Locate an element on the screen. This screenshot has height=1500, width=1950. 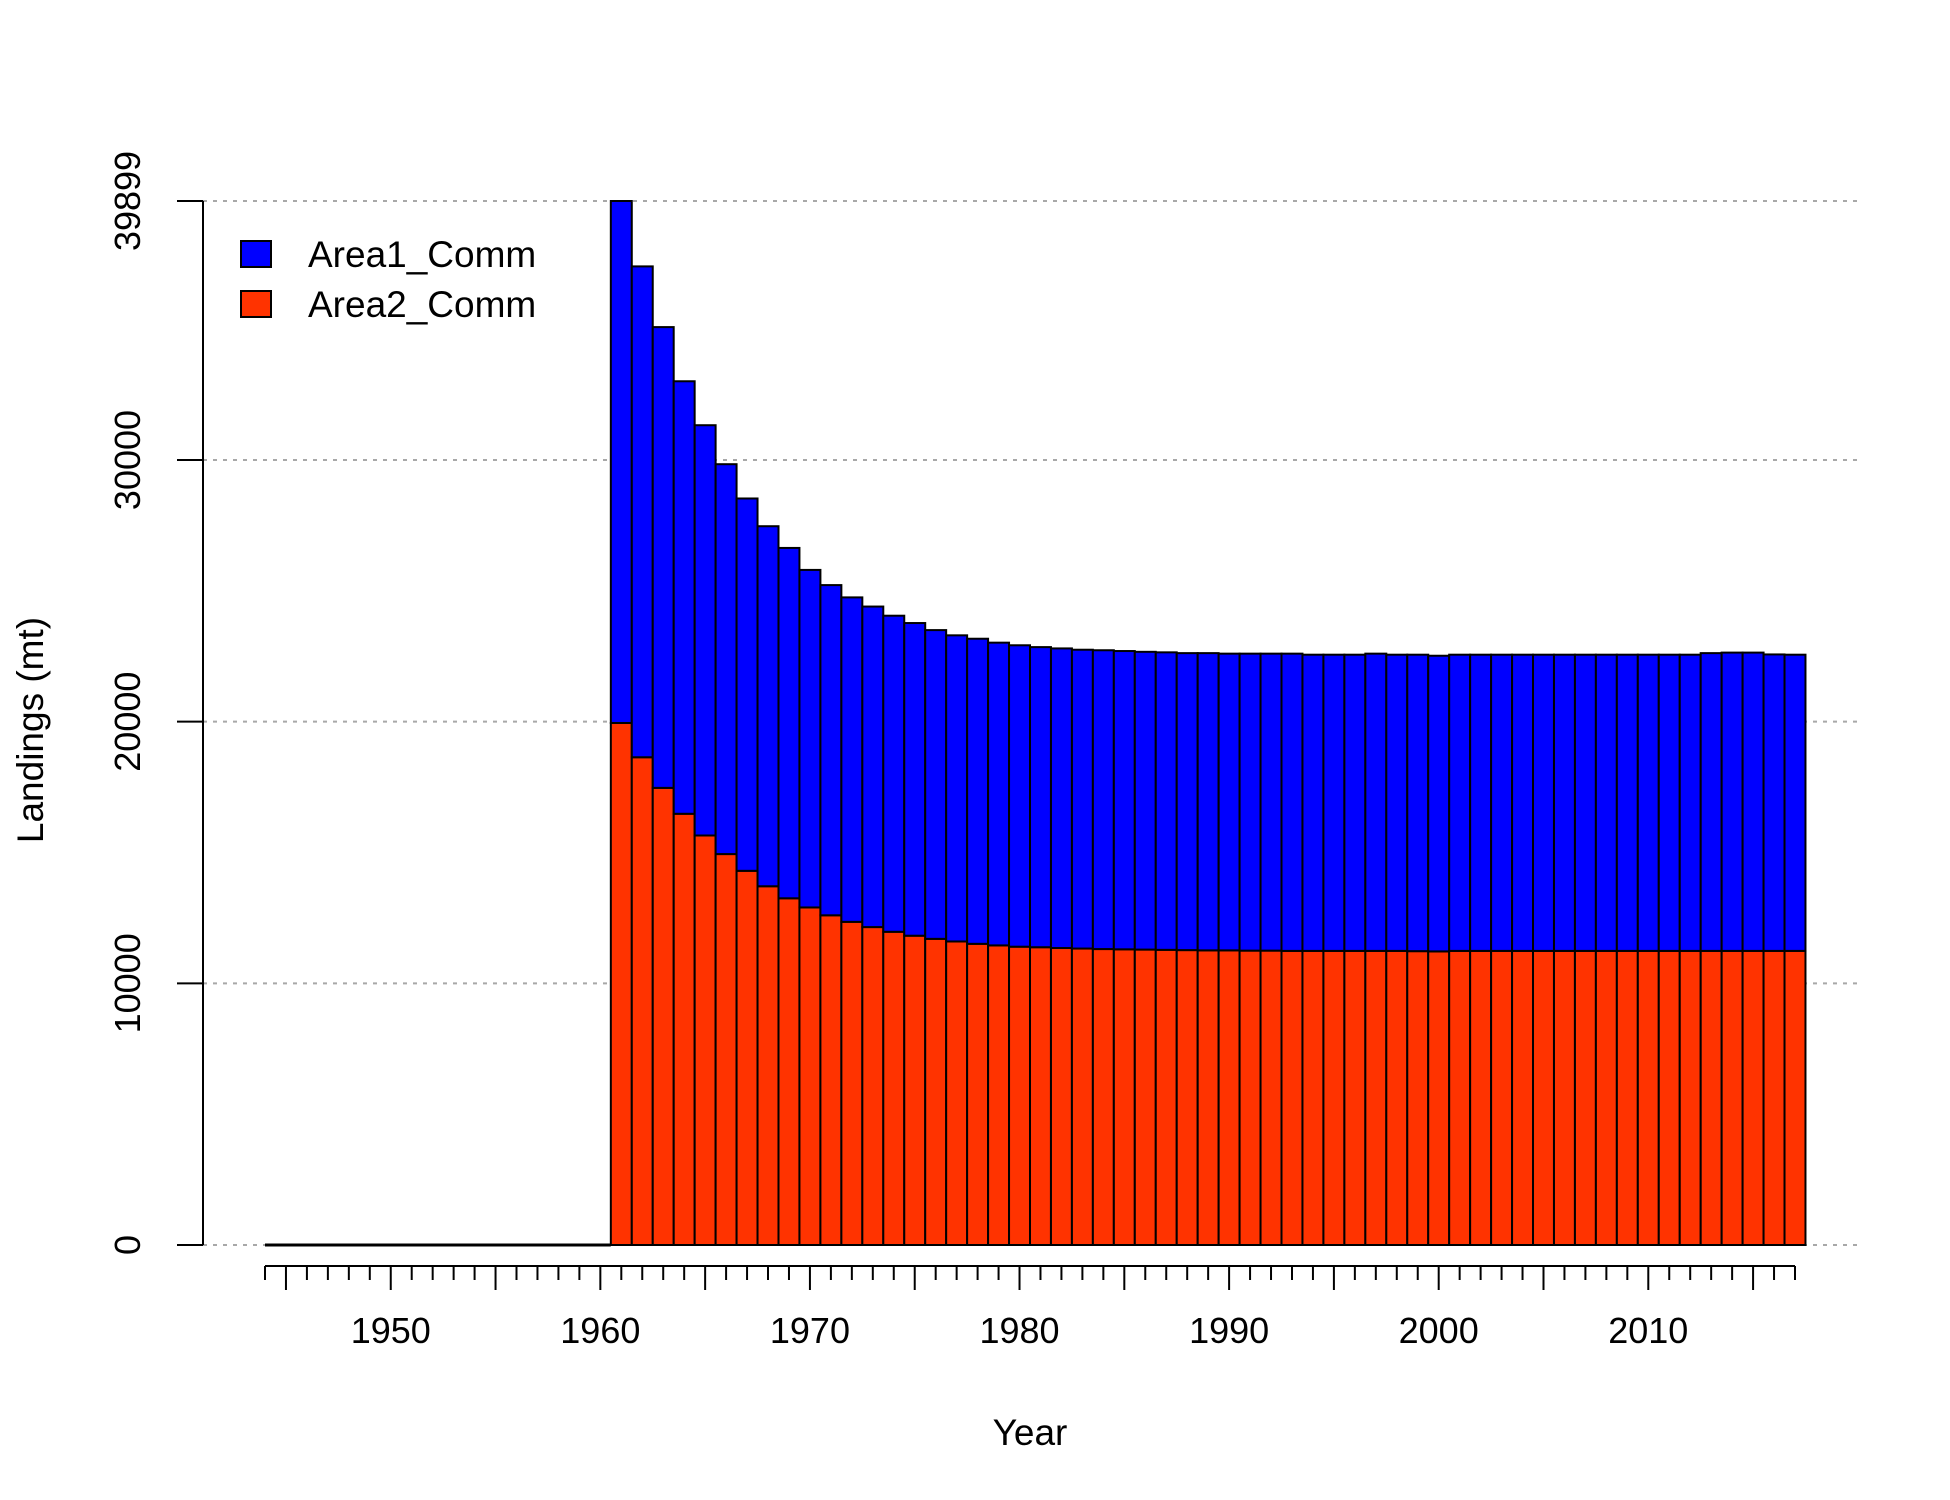
bar-area1-comm-1978 is located at coordinates (978, 791).